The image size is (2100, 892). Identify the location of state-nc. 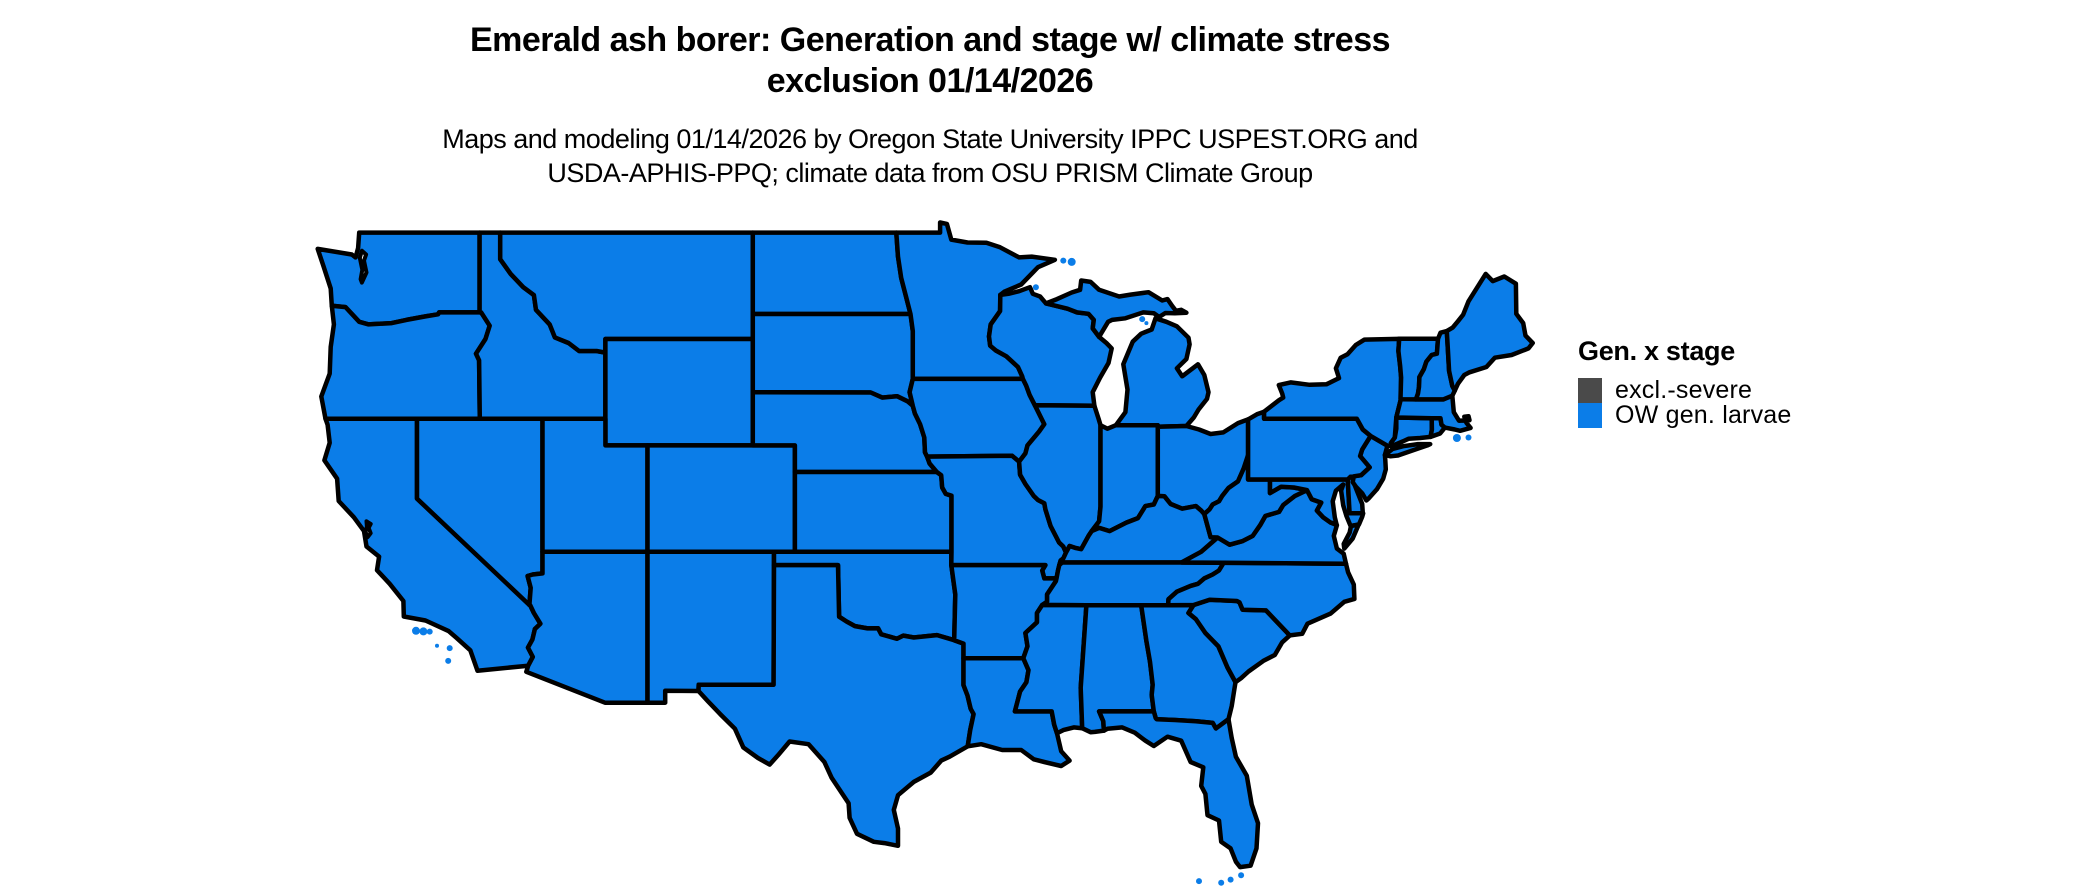
(1261, 599).